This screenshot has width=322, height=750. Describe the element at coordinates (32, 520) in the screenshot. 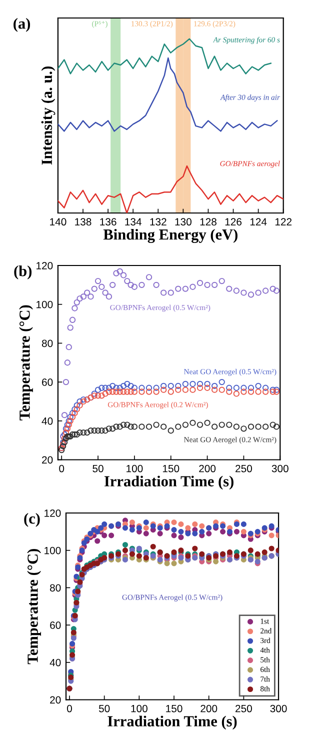

I see `chart-title: (c)` at that location.